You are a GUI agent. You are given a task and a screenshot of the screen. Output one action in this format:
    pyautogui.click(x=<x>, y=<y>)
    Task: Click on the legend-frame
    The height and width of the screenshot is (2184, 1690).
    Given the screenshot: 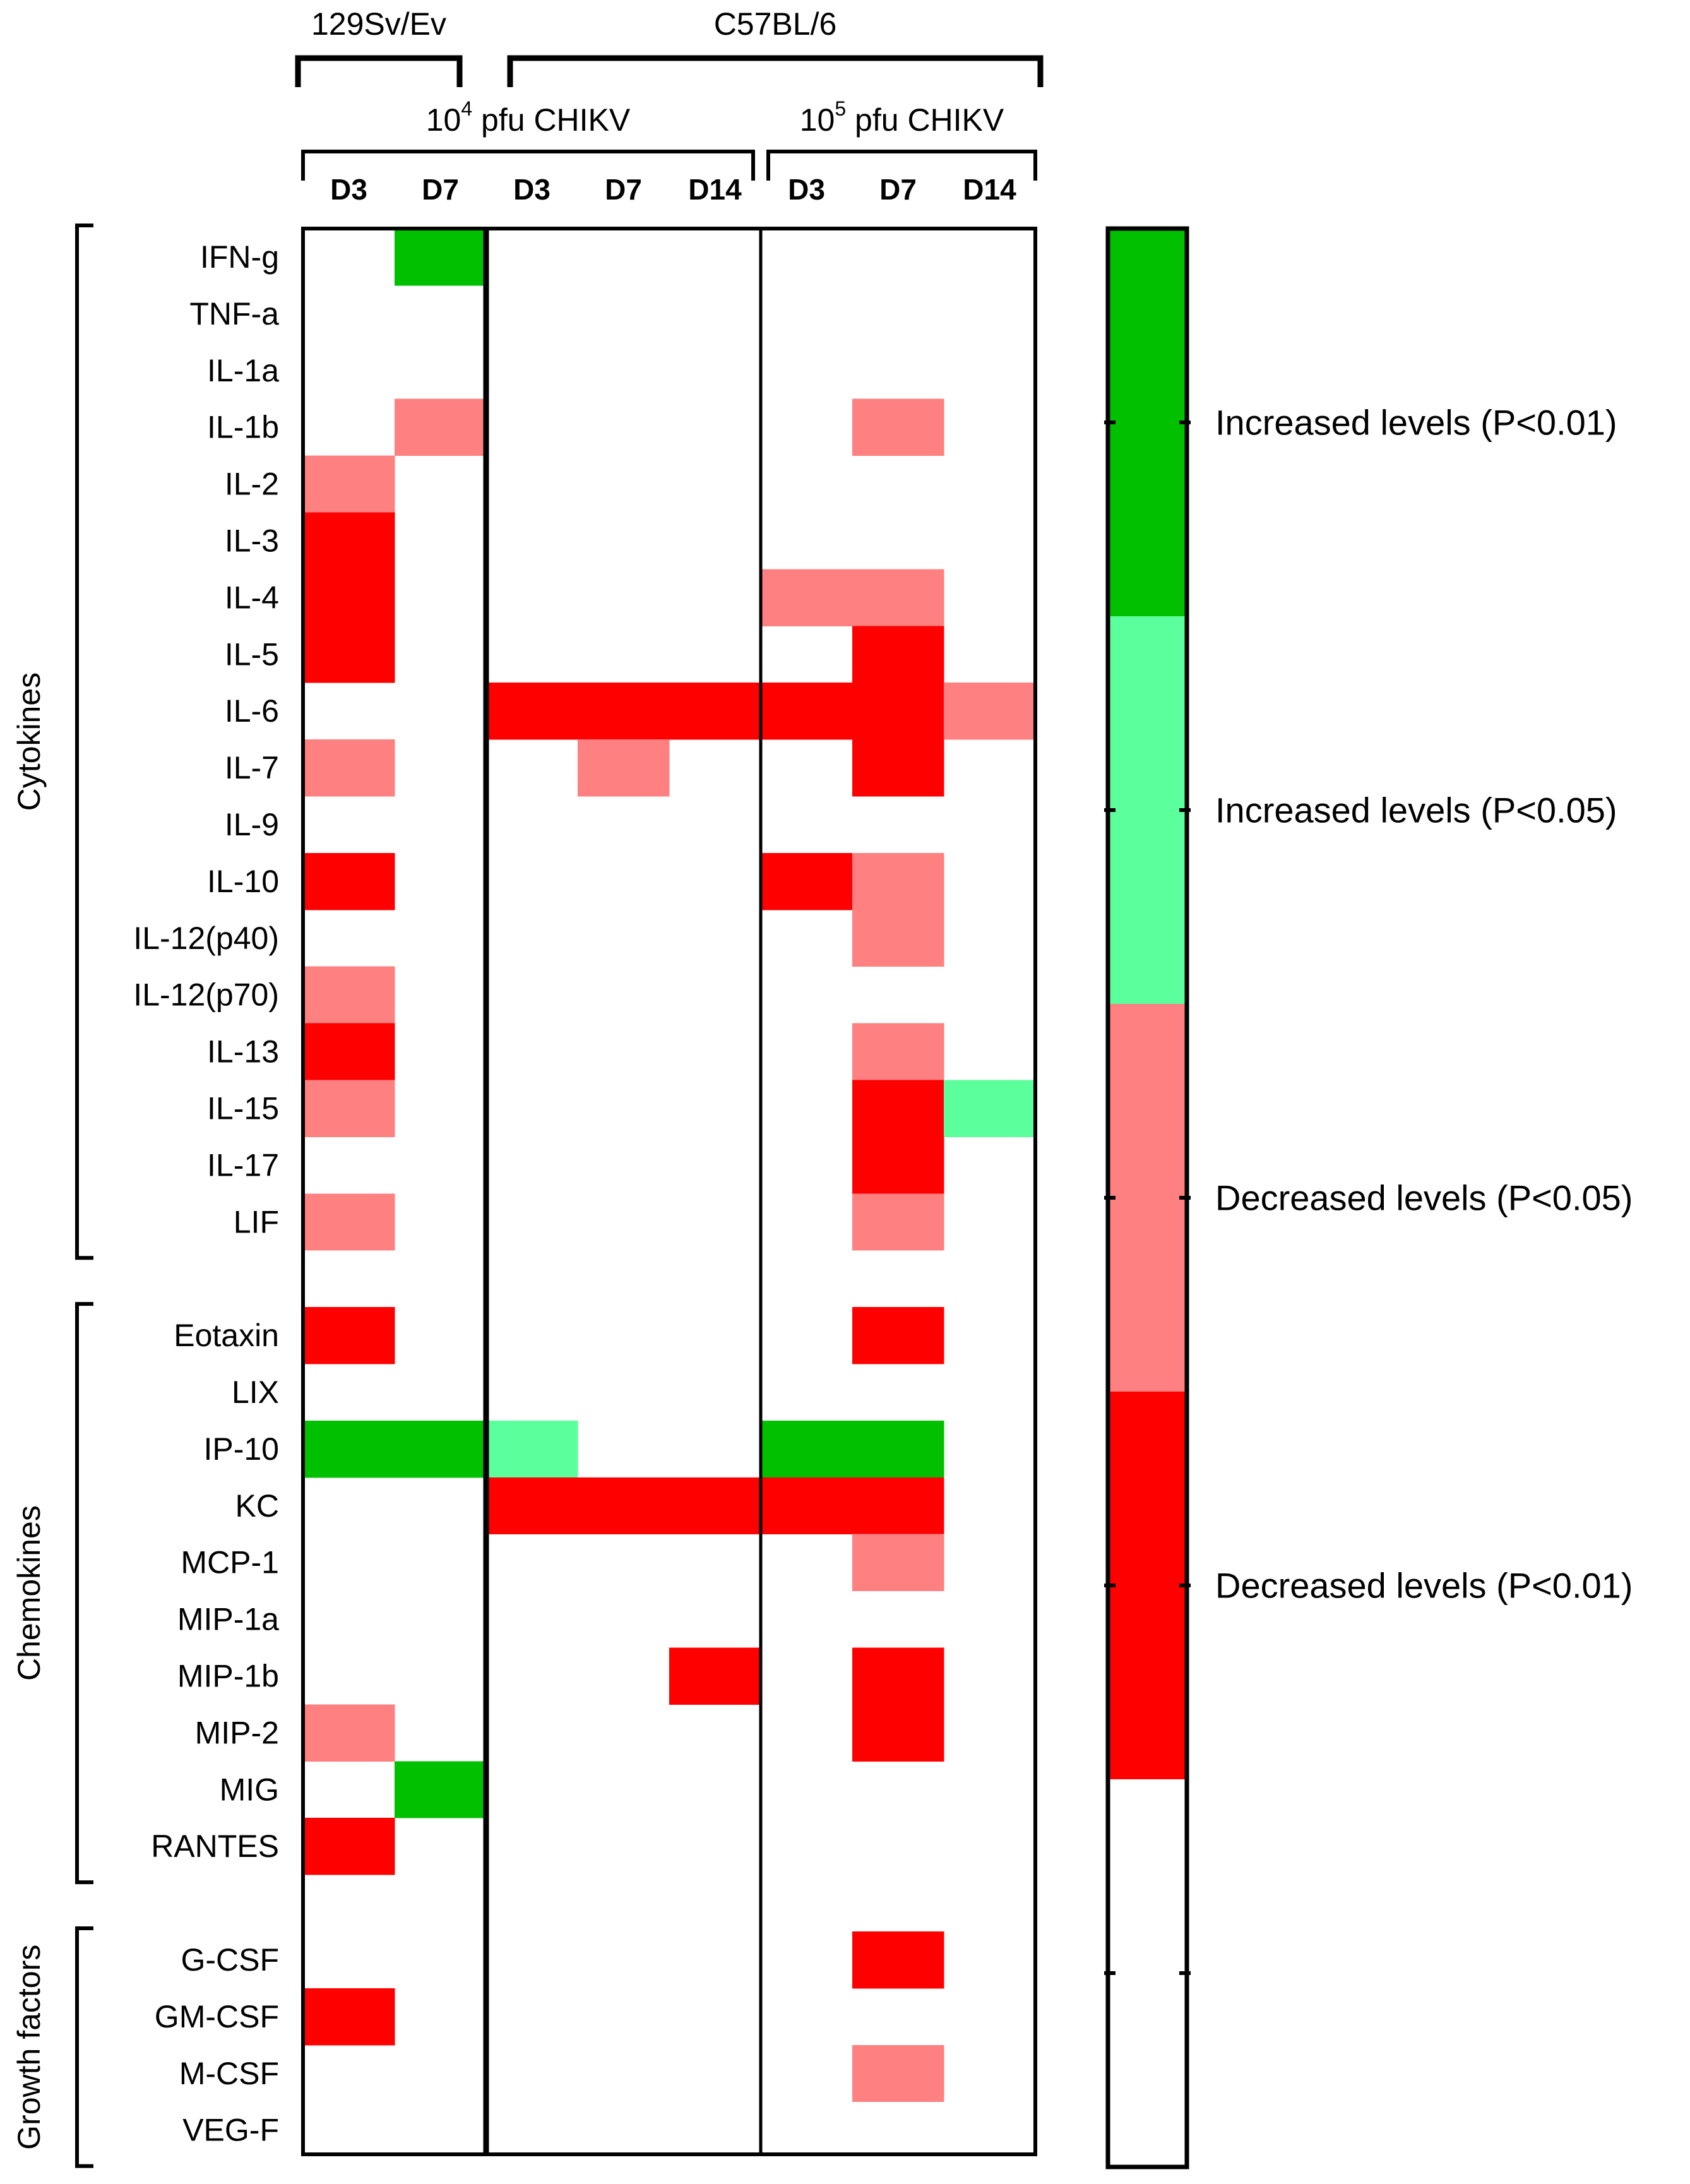 What is the action you would take?
    pyautogui.click(x=1147, y=1197)
    